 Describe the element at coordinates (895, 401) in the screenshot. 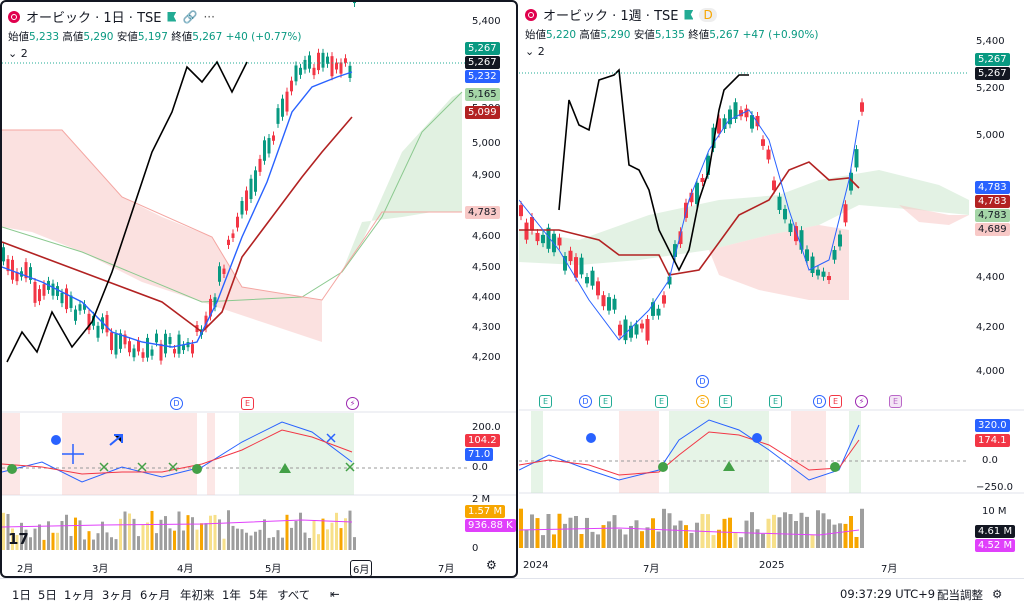

I see `future-earnings-marker: E` at that location.